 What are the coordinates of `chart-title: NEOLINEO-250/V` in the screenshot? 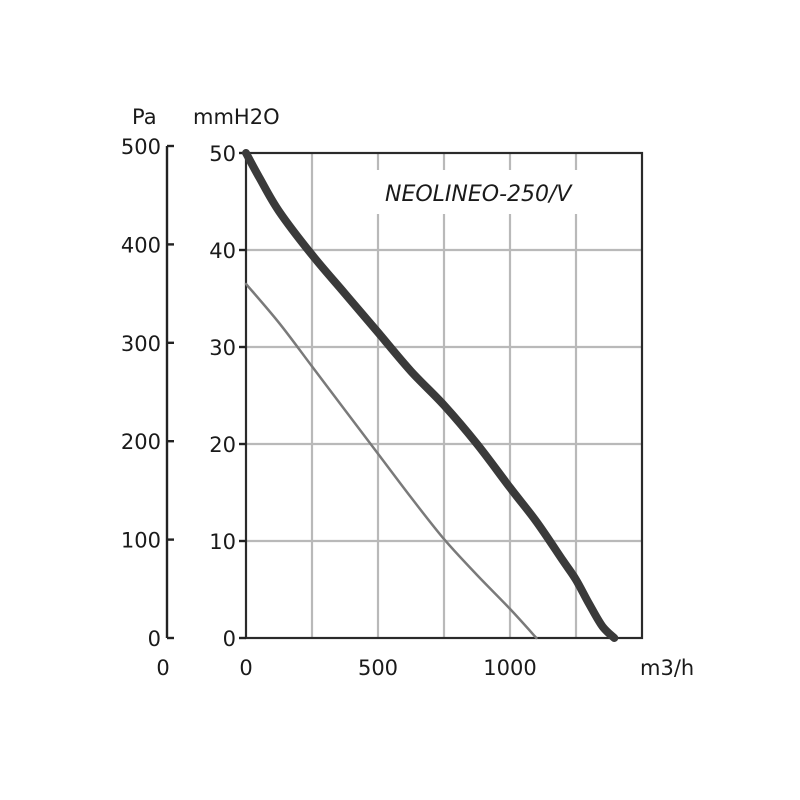 It's located at (479, 194).